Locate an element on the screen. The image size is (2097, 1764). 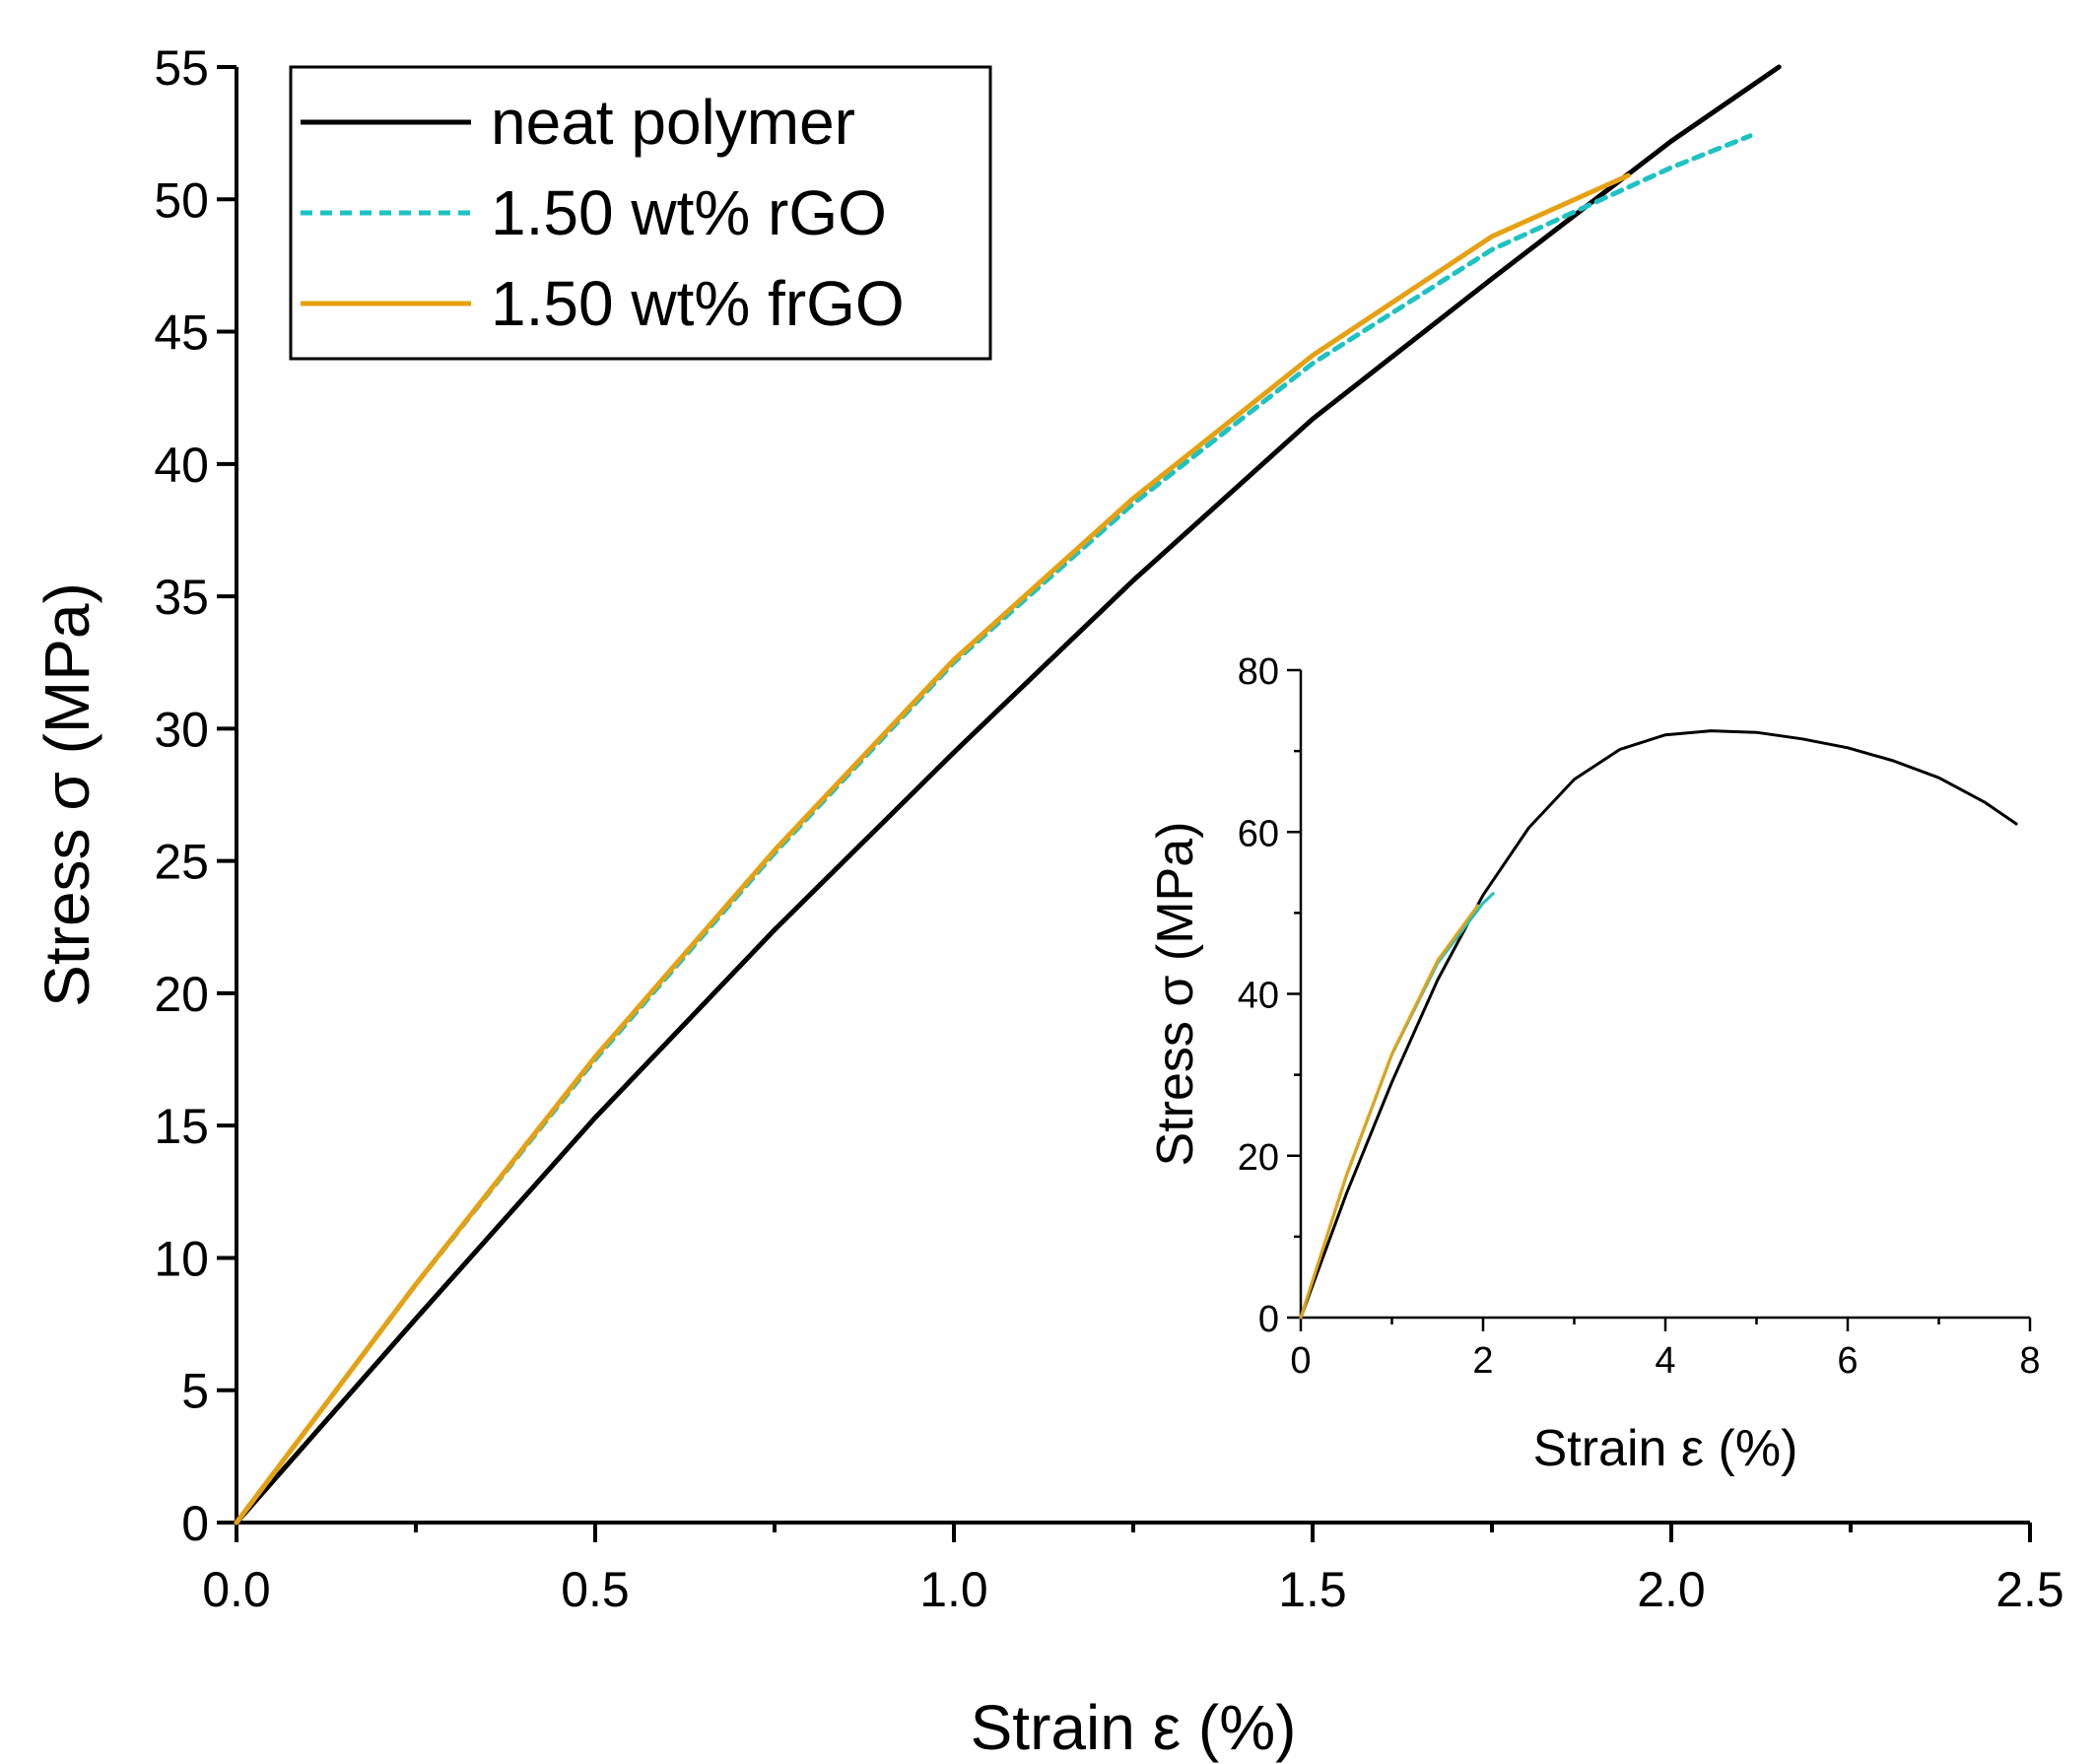
main-x-tick-label: 0.0 is located at coordinates (237, 1589).